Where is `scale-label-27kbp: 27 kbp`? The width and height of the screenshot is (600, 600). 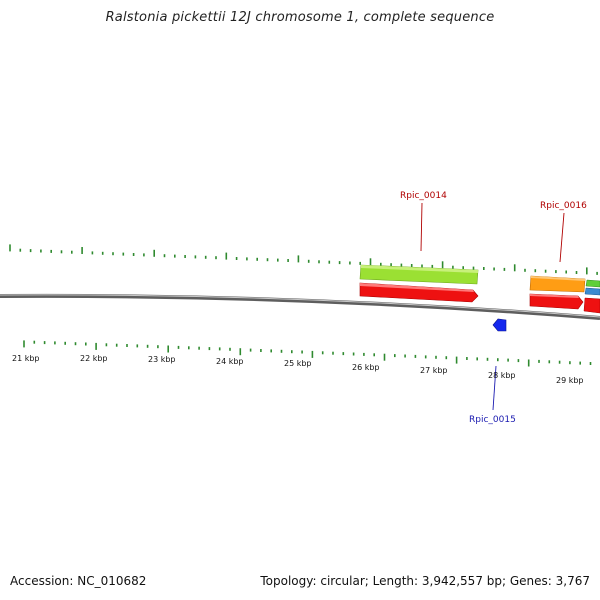
scale-label-27kbp: 27 kbp is located at coordinates (434, 370).